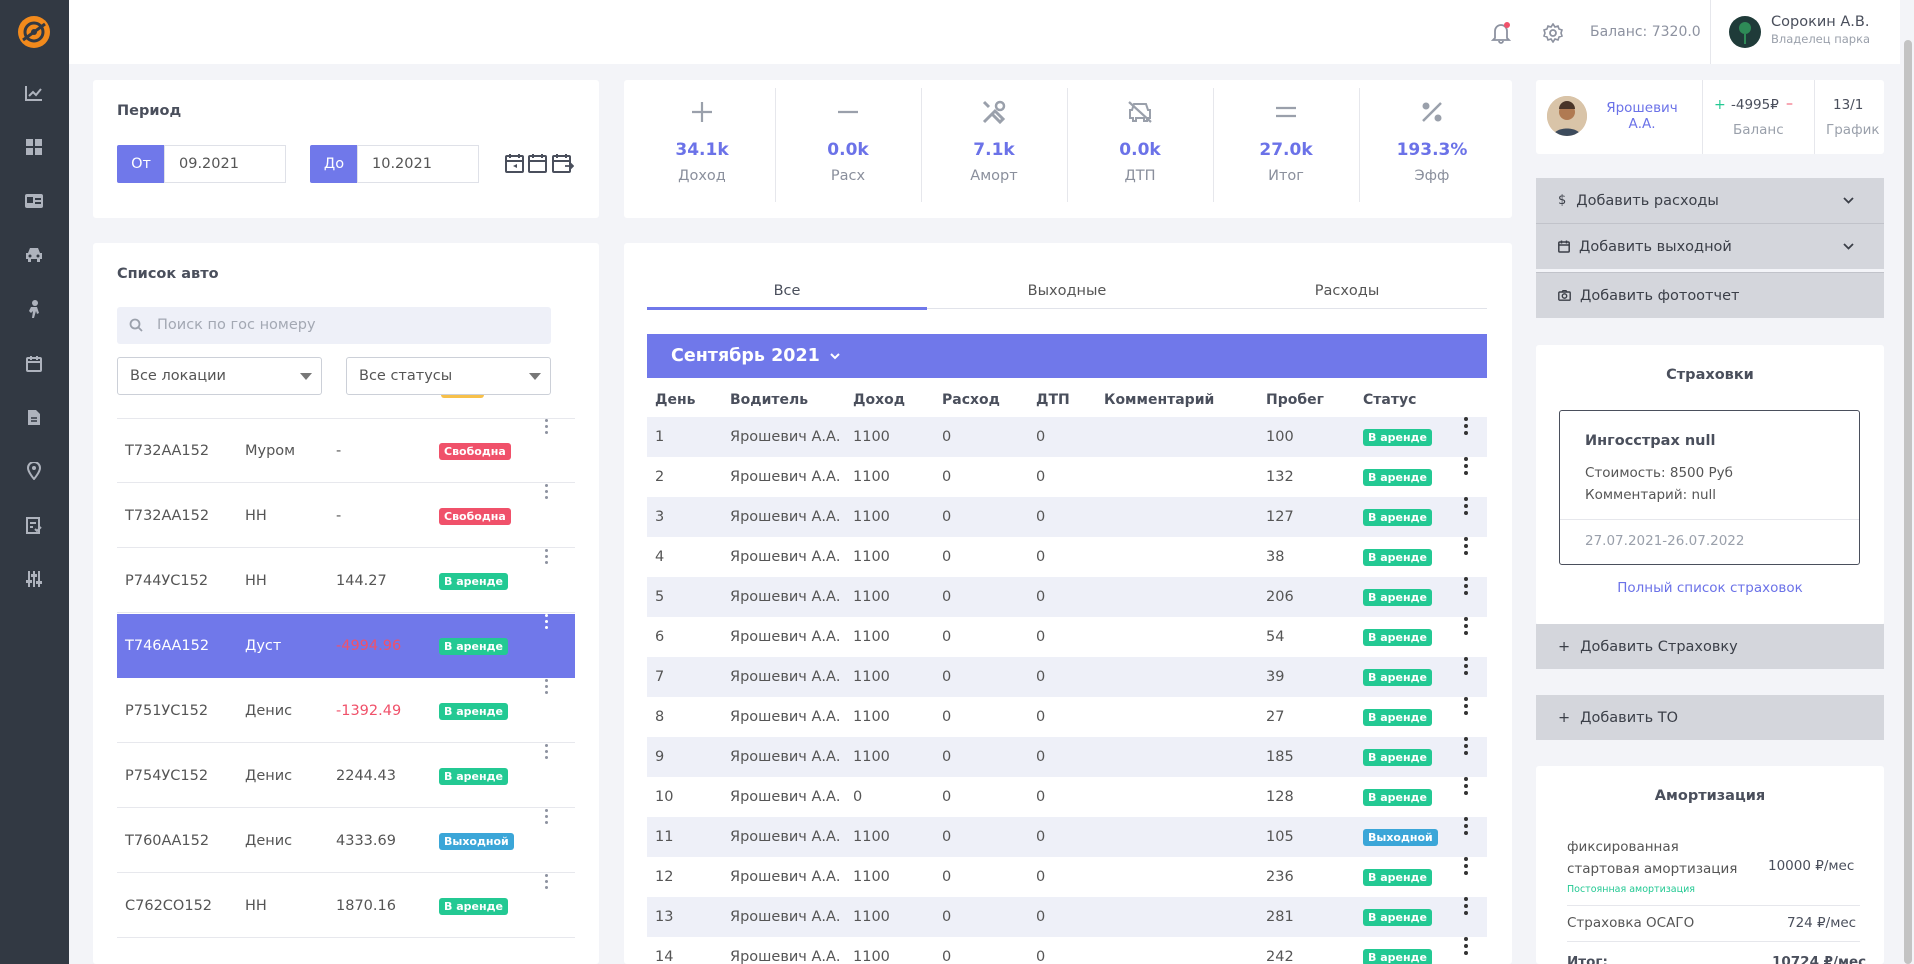 This screenshot has width=1914, height=964. What do you see at coordinates (34, 309) in the screenshot?
I see `driver-icon` at bounding box center [34, 309].